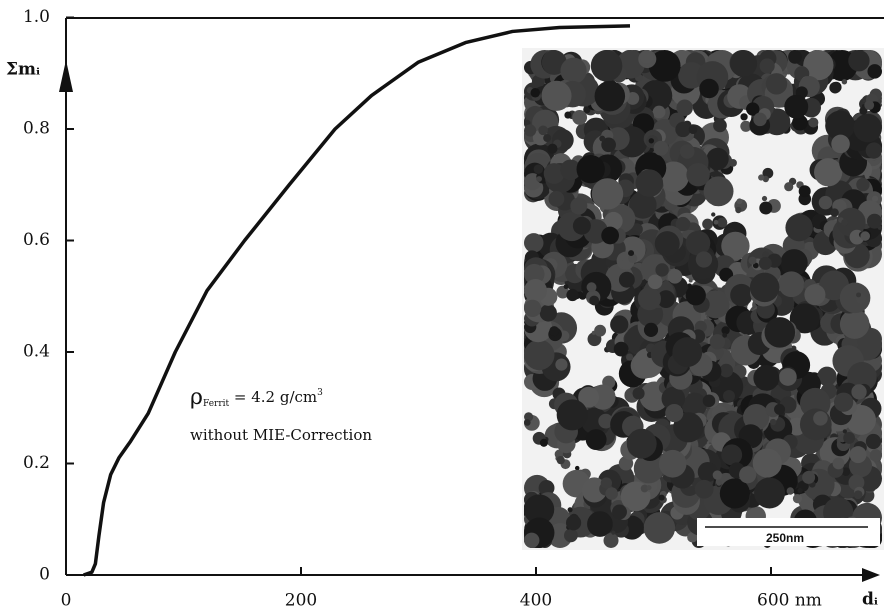  I want to click on x-tick-label: 600 nm, so click(789, 601).